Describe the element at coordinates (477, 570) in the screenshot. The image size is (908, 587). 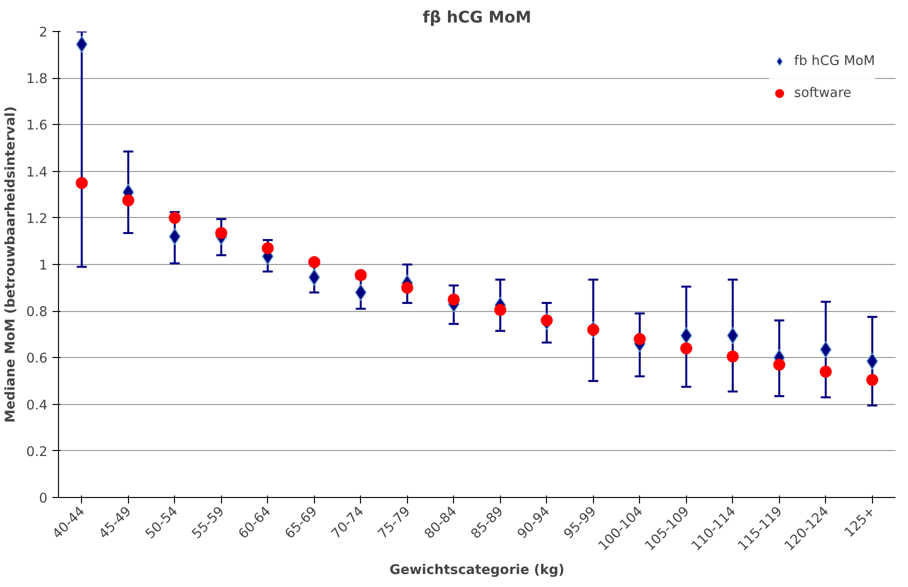
I see `x-axis-title: Gewichtscategorie (kg)` at that location.